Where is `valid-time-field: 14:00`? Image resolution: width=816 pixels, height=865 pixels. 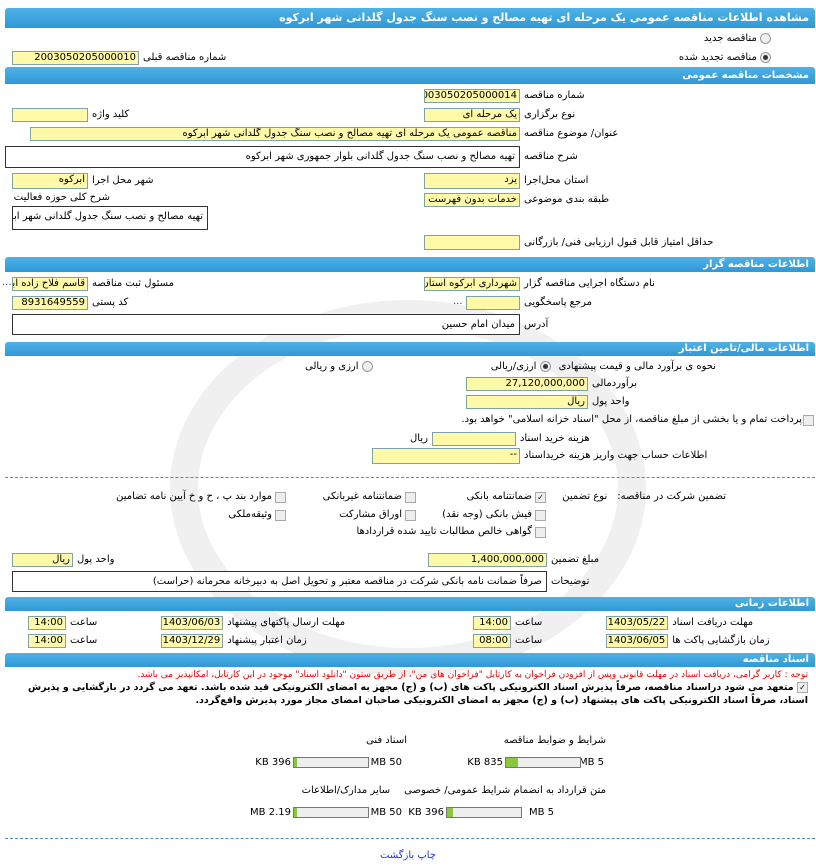 valid-time-field: 14:00 is located at coordinates (47, 641).